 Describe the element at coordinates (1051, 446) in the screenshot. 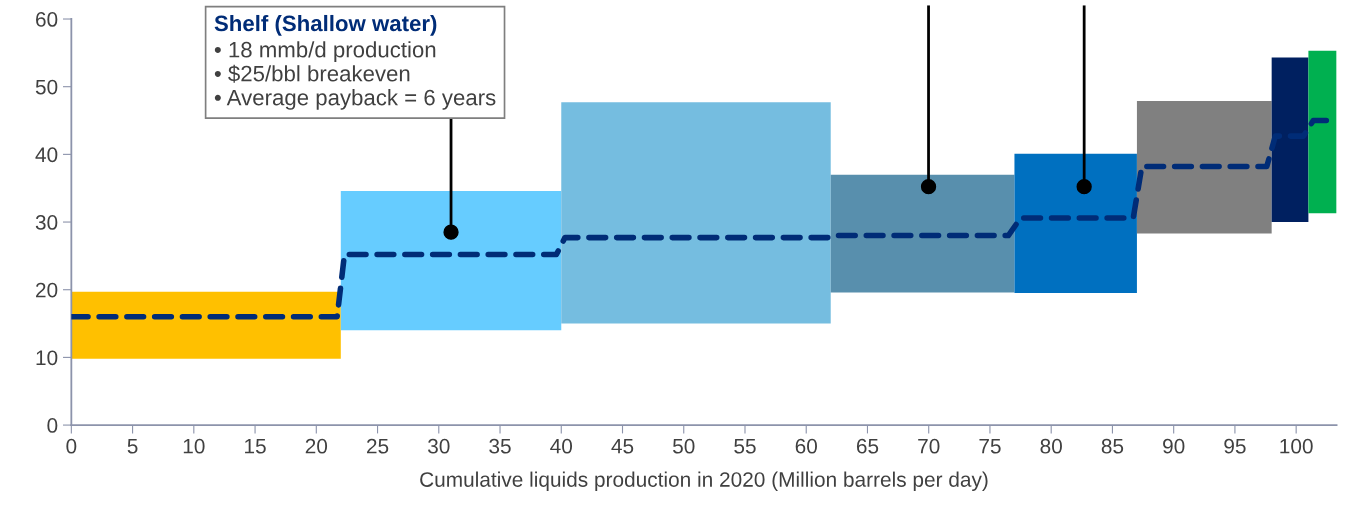

I see `x-tick-label: 80` at that location.